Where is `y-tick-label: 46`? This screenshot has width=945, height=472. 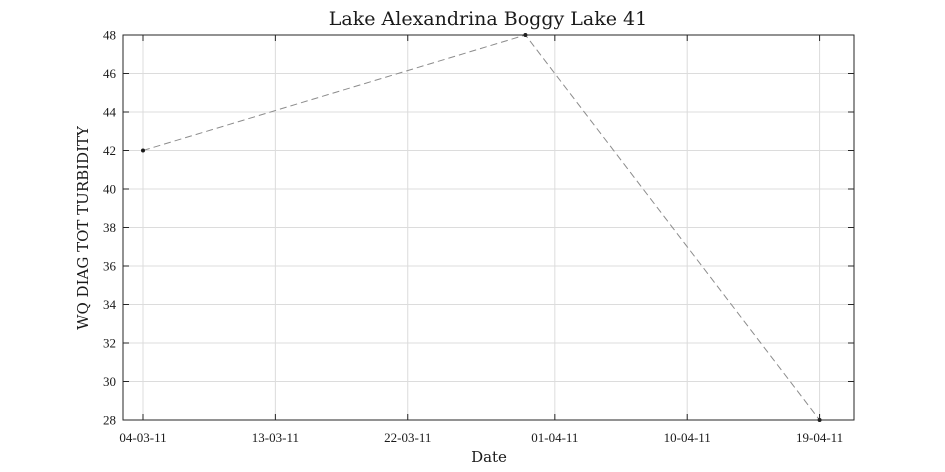
y-tick-label: 46 is located at coordinates (110, 73).